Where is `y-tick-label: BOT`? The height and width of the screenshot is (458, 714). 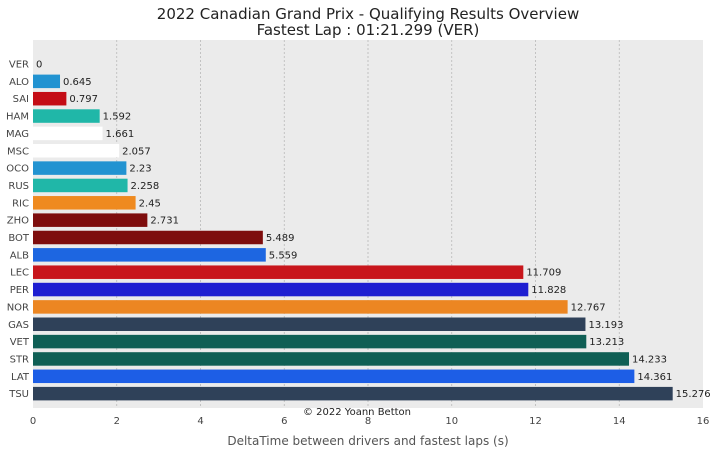 y-tick-label: BOT is located at coordinates (19, 238).